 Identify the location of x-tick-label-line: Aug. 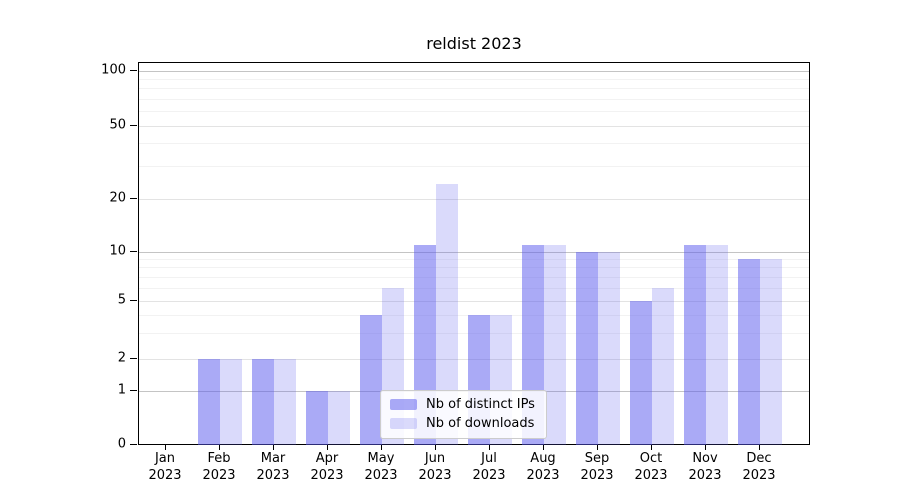
(543, 458).